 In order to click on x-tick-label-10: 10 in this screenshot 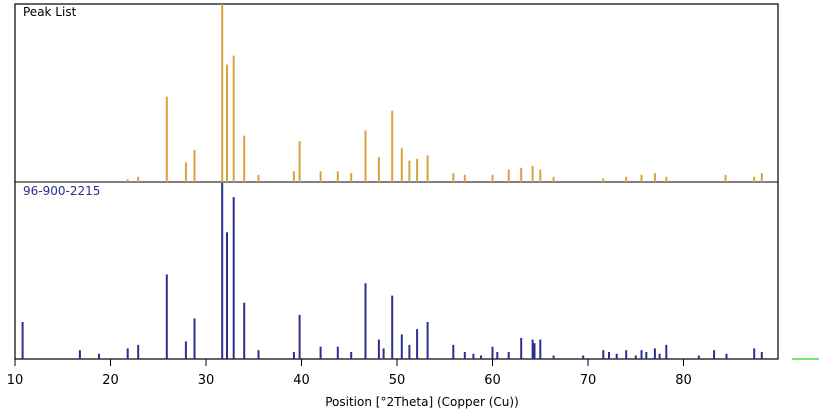, I will do `click(15, 380)`.